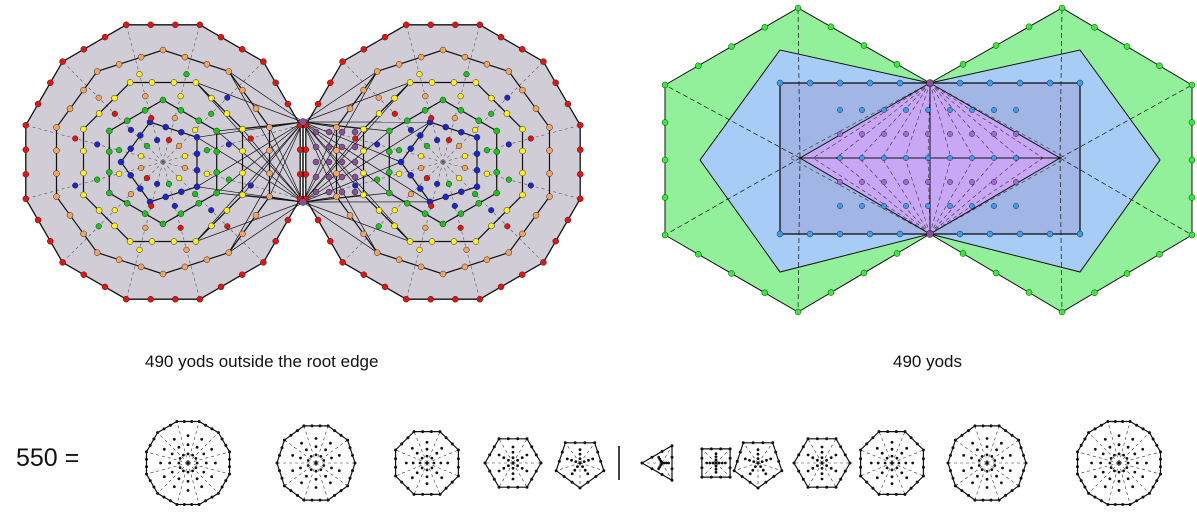 The width and height of the screenshot is (1197, 531). Describe the element at coordinates (656, 463) in the screenshot. I see `polygon-outline` at that location.